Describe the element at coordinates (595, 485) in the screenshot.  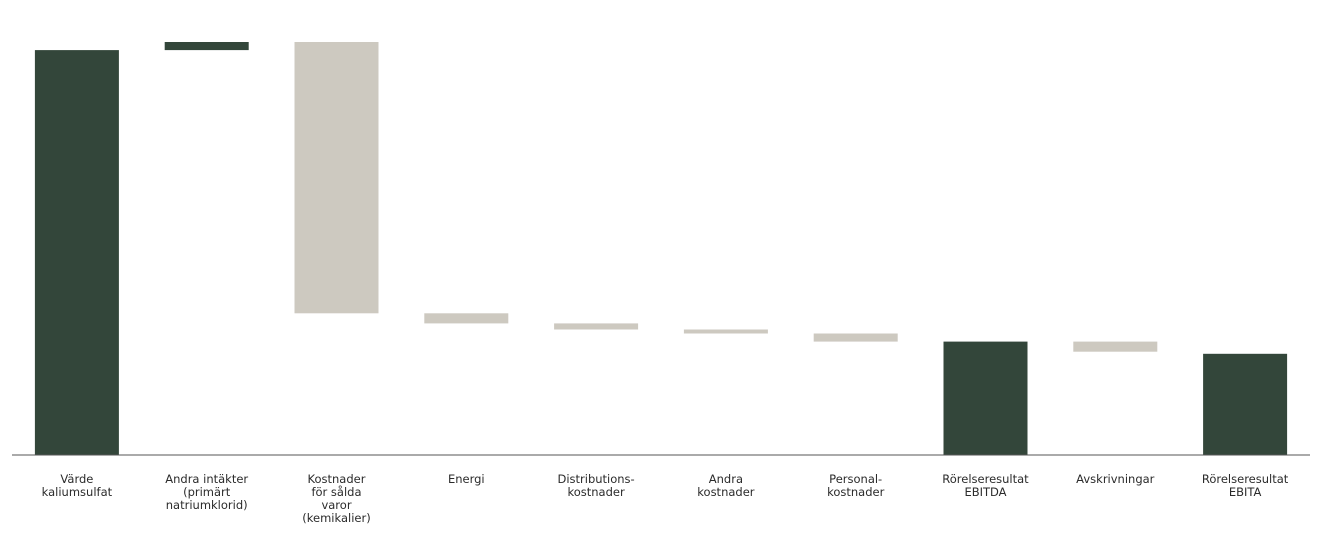
I see `x-tick-label-5: Distributions-kostnader` at that location.